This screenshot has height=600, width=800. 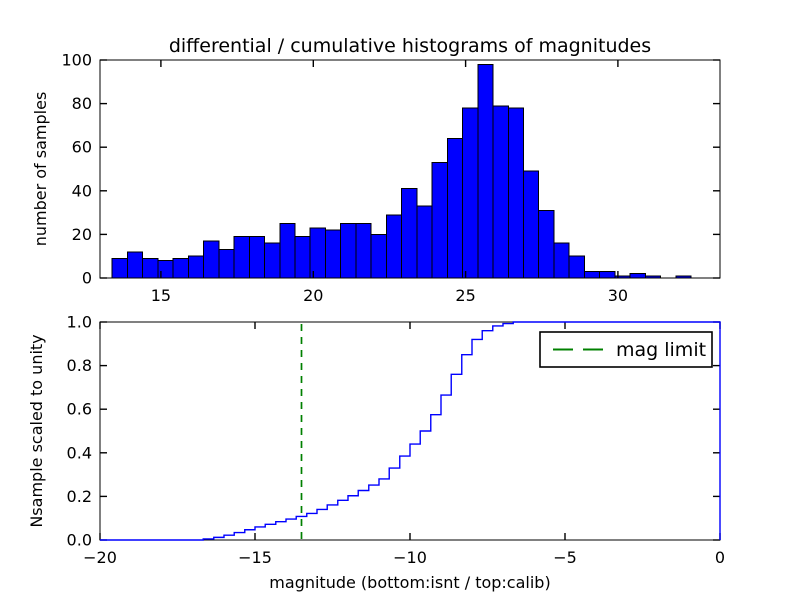 I want to click on x-tick-label: 20, so click(x=313, y=295).